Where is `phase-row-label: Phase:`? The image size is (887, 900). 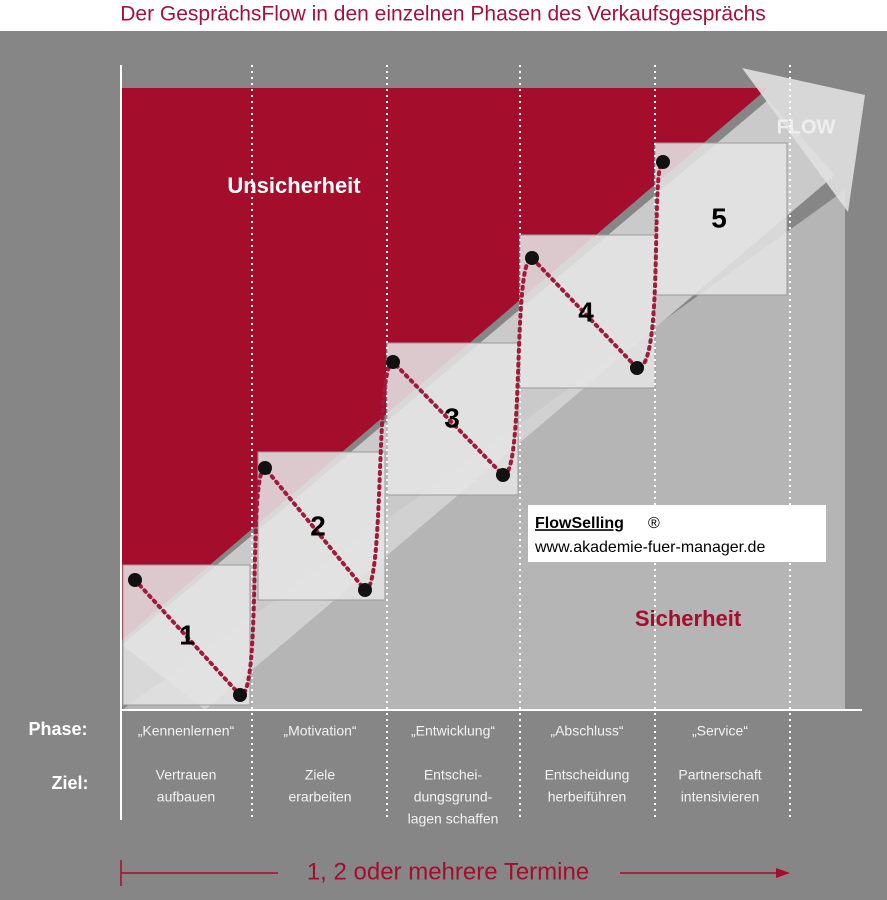
phase-row-label: Phase: is located at coordinates (57, 729).